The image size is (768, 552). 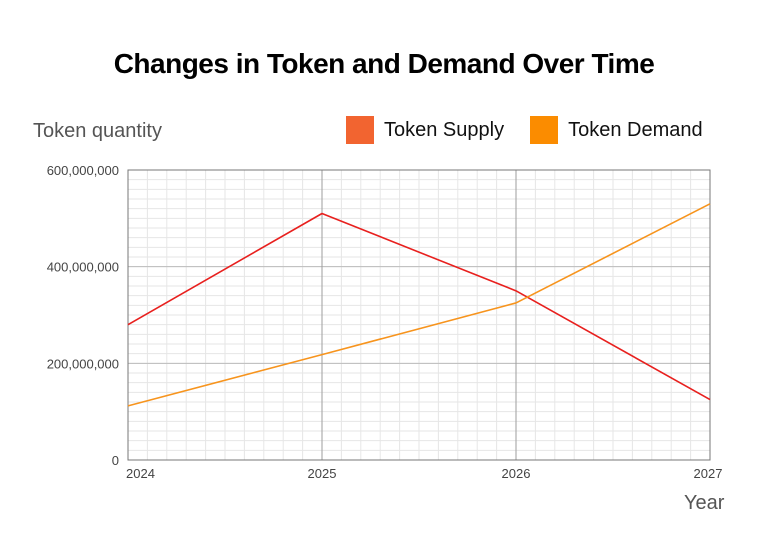 What do you see at coordinates (516, 473) in the screenshot?
I see `x-tick-label: 2026` at bounding box center [516, 473].